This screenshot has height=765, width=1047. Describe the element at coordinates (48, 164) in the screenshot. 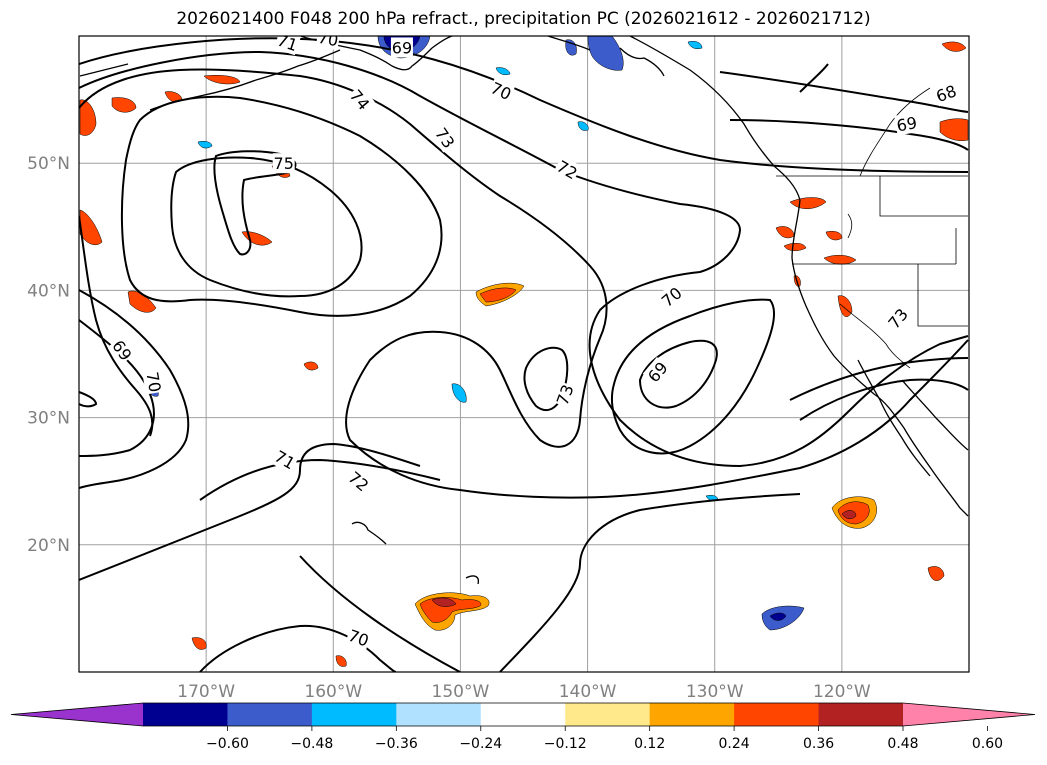

I see `lat-label: 50°N` at that location.